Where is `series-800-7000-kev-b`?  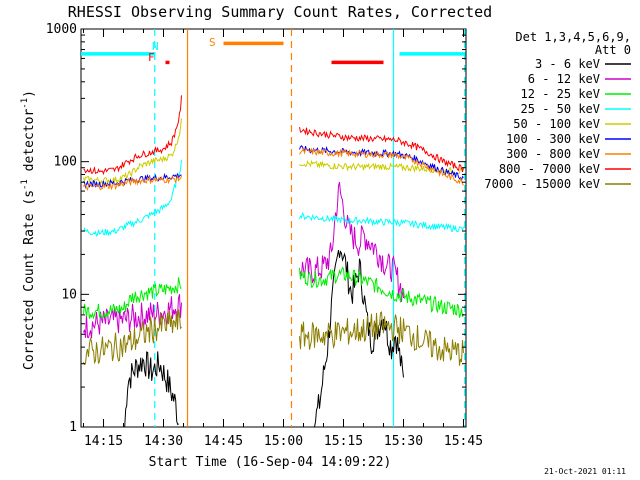 series-800-7000-kev-b is located at coordinates (381, 150).